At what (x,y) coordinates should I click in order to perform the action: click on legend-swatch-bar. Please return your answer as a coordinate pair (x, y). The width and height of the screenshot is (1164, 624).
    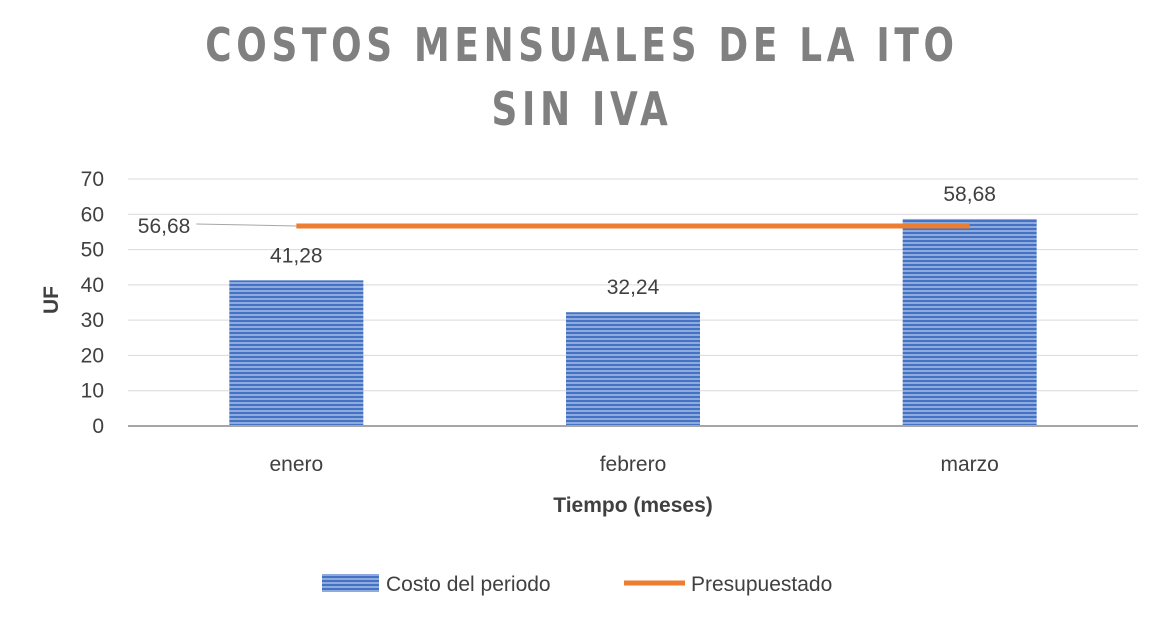
    Looking at the image, I should click on (350, 583).